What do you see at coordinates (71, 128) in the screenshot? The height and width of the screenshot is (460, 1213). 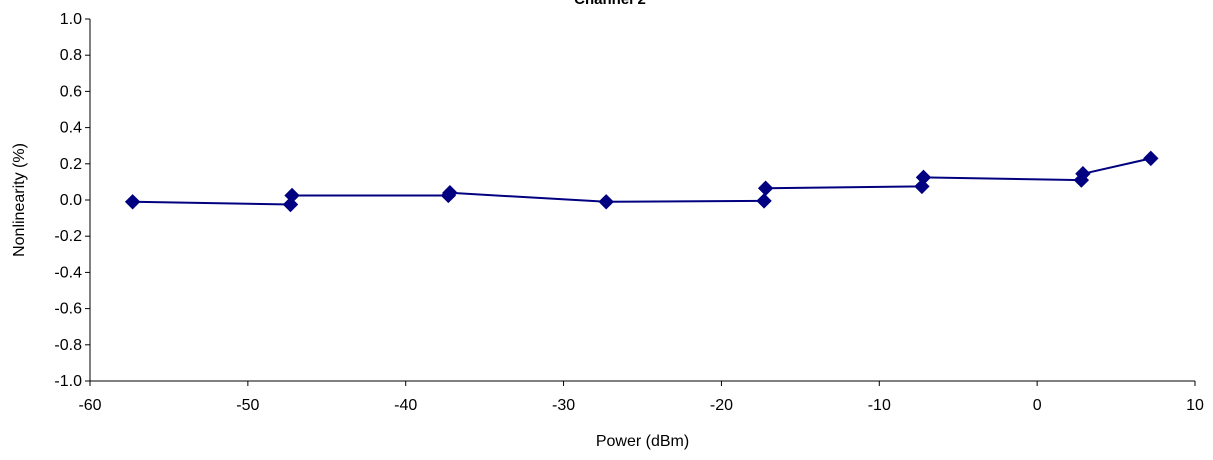 I see `y-tick-label: 0.4` at bounding box center [71, 128].